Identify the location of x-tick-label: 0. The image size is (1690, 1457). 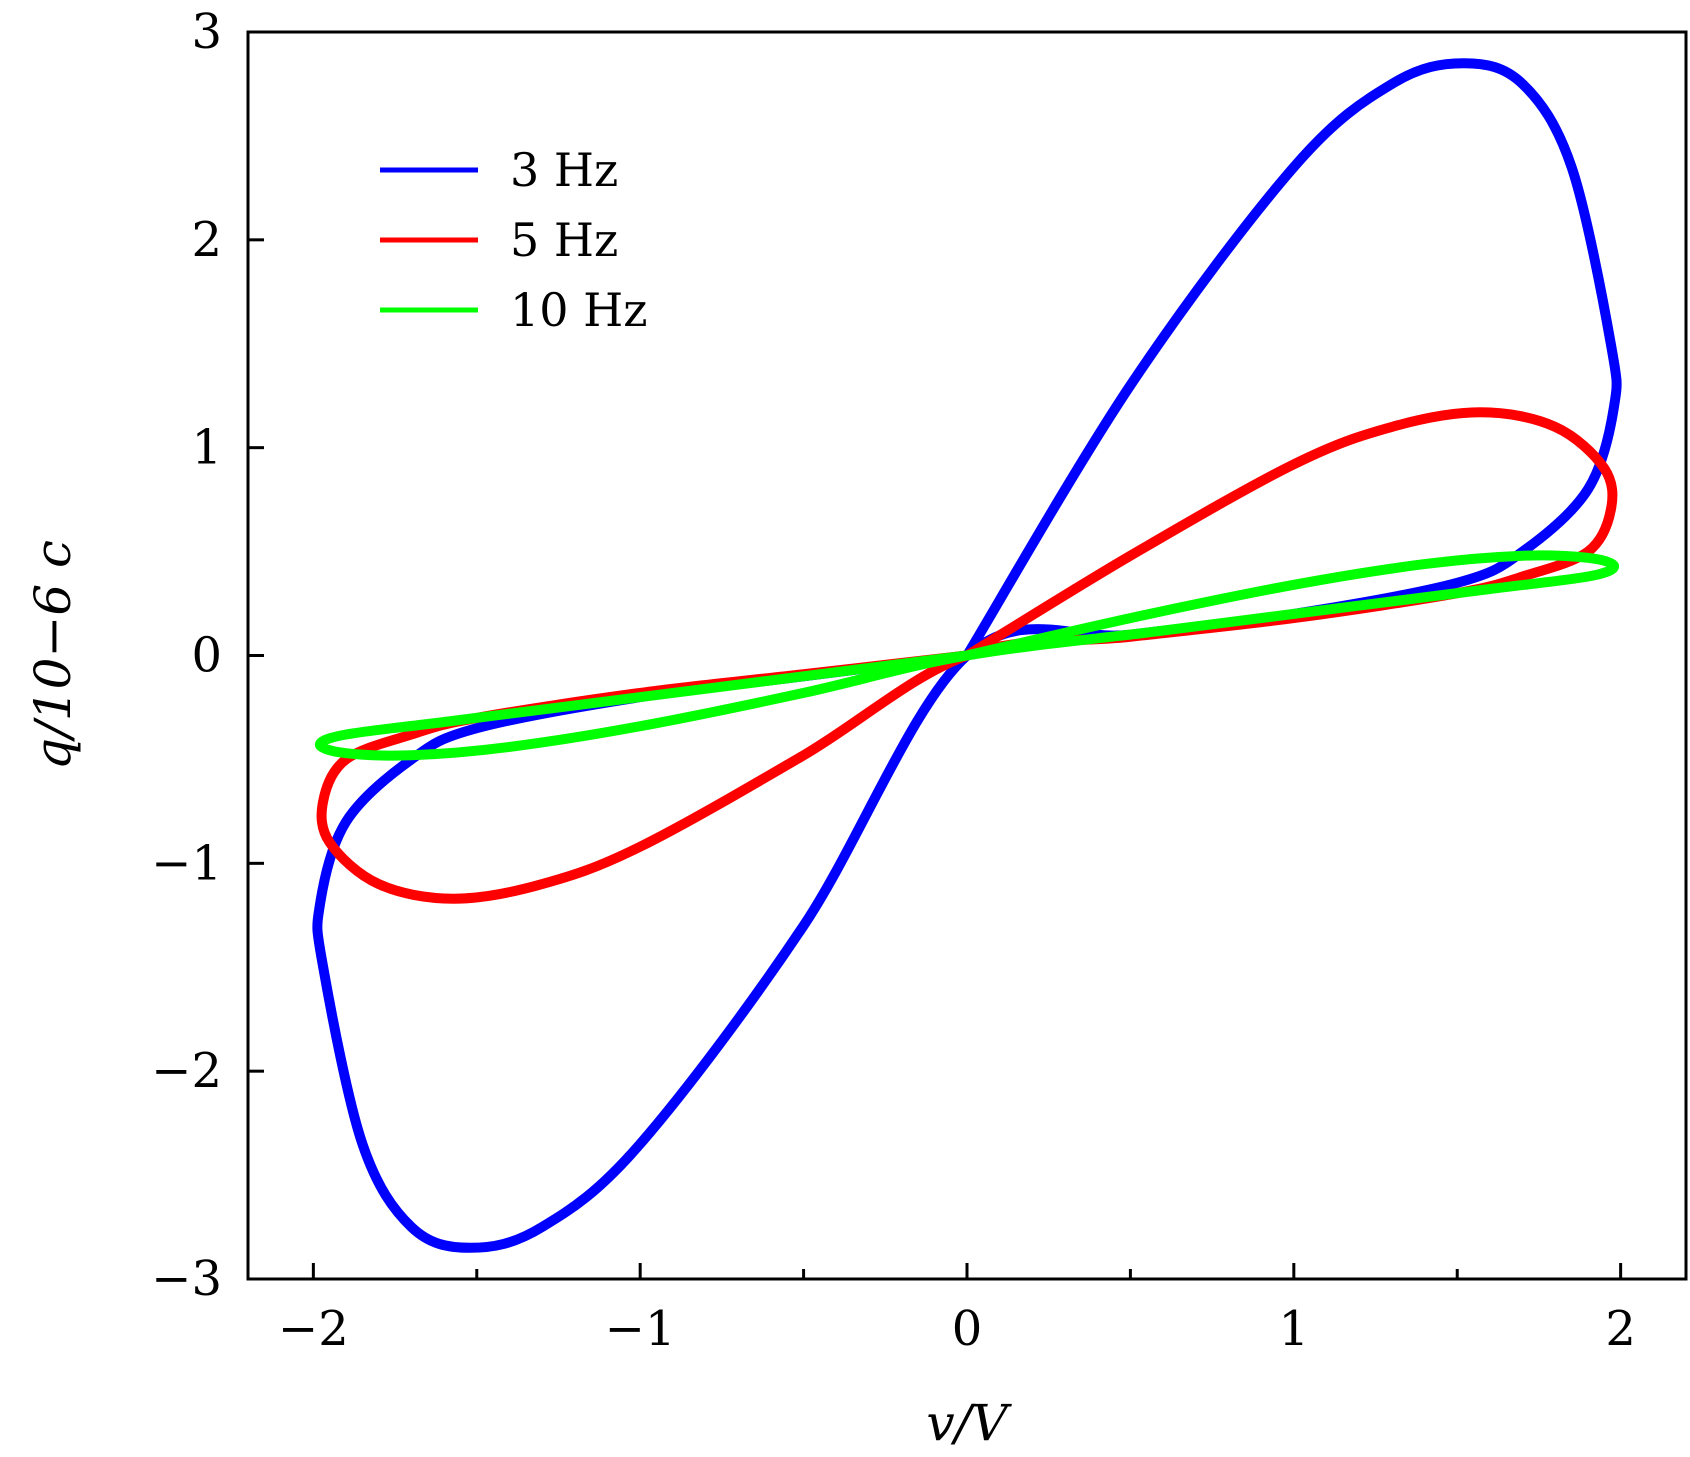
(967, 1329).